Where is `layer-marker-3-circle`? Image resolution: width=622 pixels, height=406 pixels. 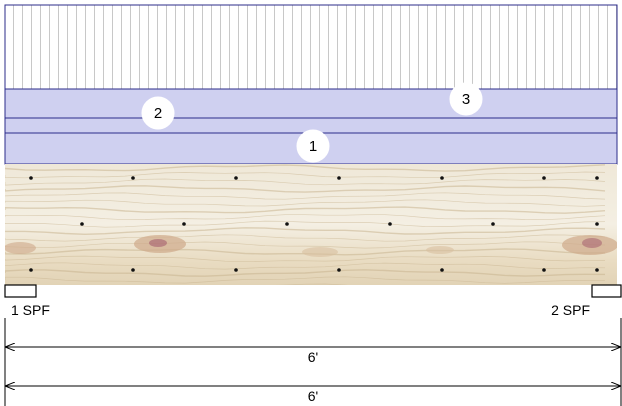 layer-marker-3-circle is located at coordinates (466, 99).